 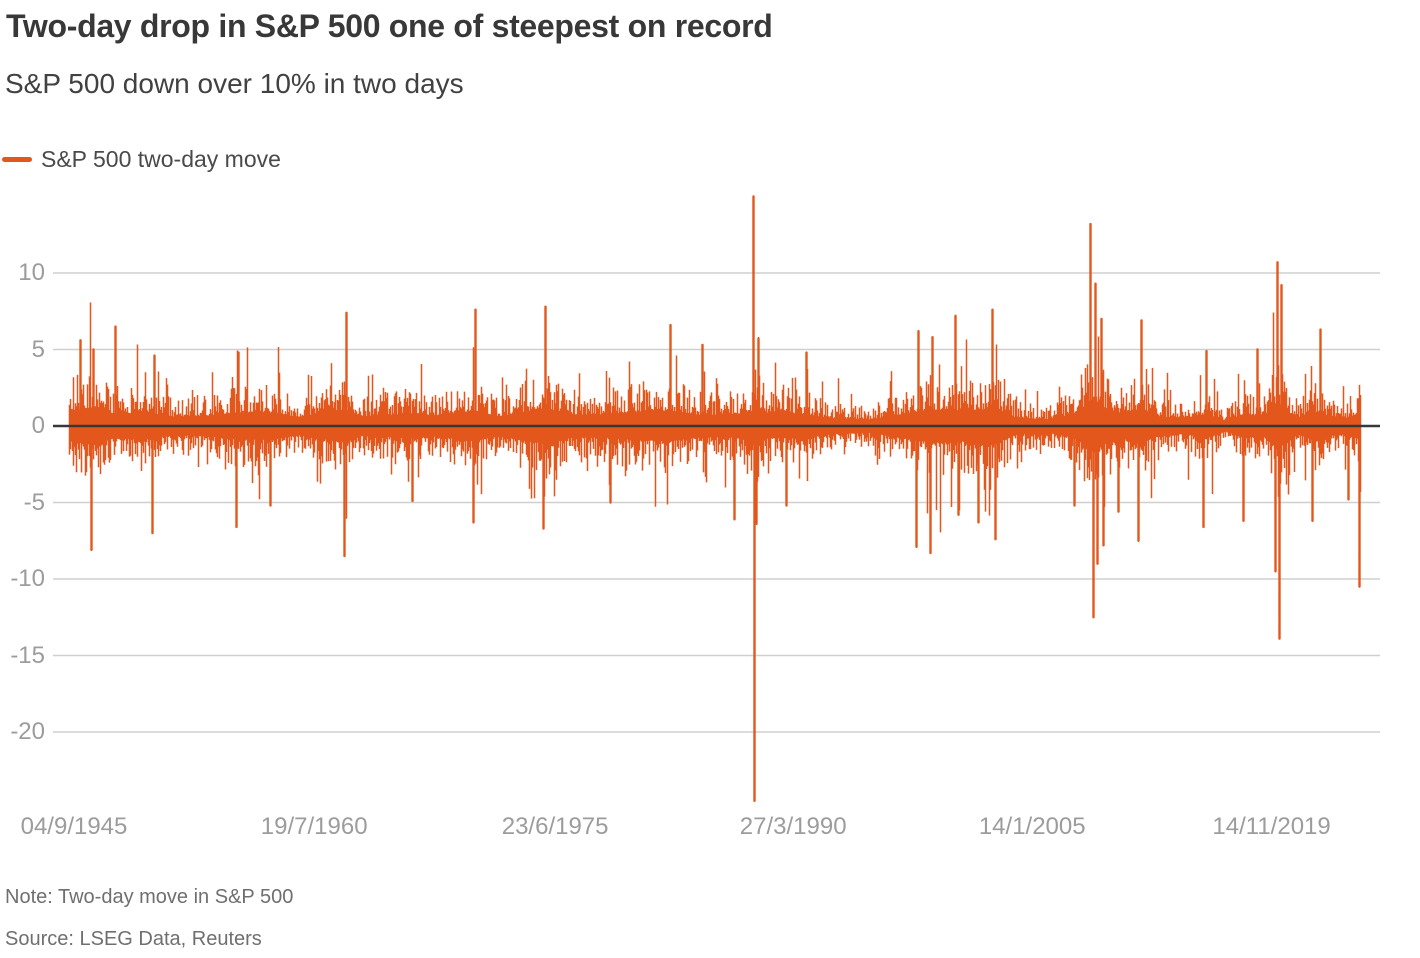 I want to click on source-text: Source: LSEG Data, Reuters, so click(x=133, y=939).